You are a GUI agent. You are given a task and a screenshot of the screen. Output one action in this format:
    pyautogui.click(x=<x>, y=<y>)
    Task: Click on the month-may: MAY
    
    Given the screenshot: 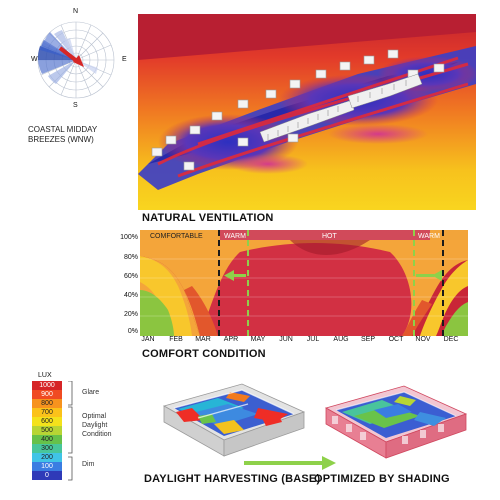 What is the action you would take?
    pyautogui.click(x=258, y=339)
    